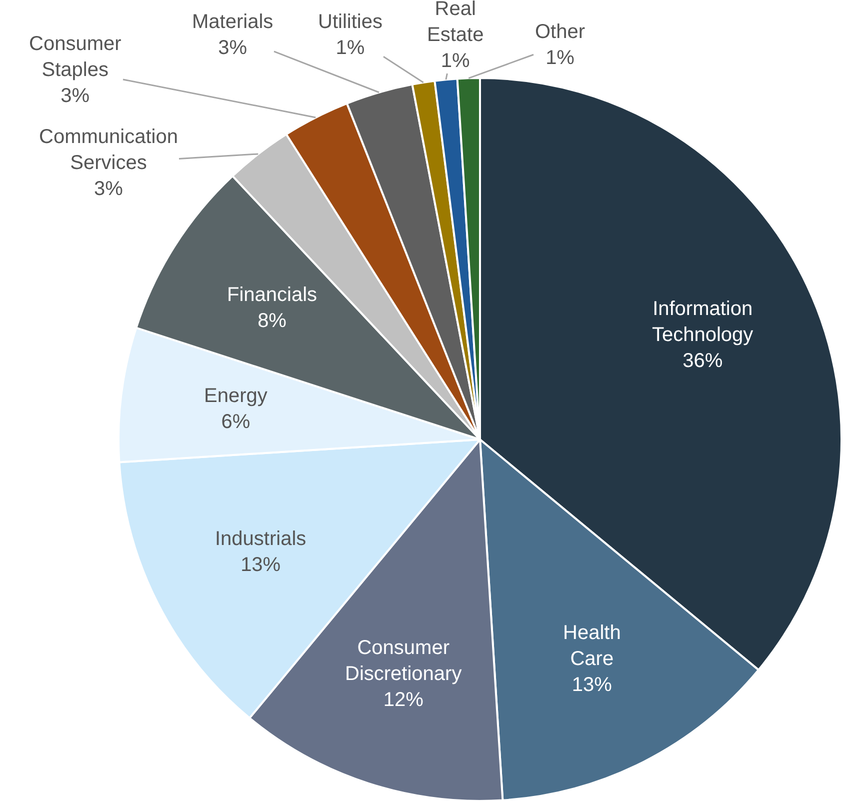  Describe the element at coordinates (235, 422) in the screenshot. I see `data-label: 6%` at that location.